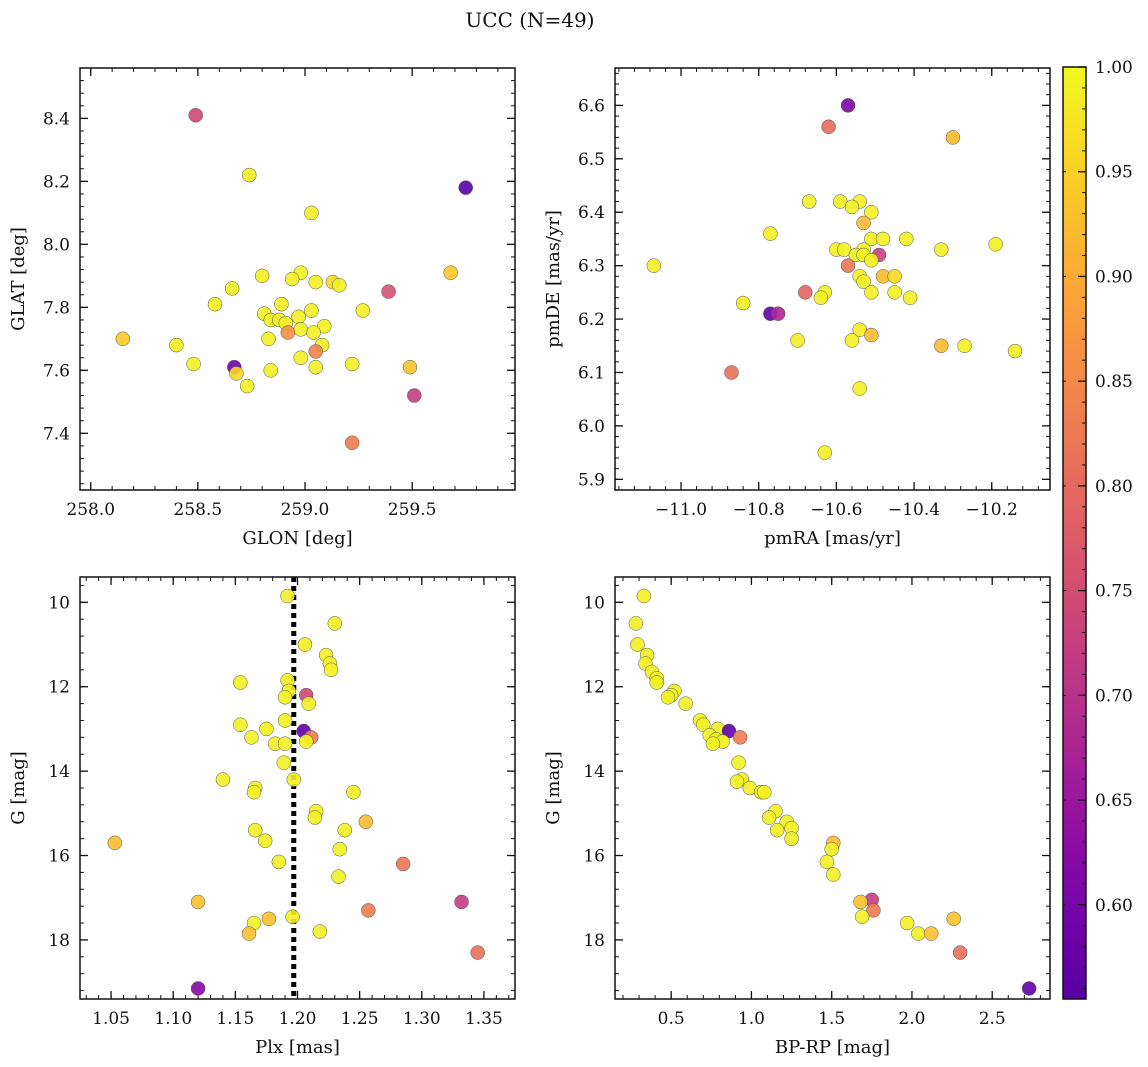 This screenshot has width=1148, height=1067. What do you see at coordinates (59, 941) in the screenshot?
I see `plx-ytick-label: 18` at bounding box center [59, 941].